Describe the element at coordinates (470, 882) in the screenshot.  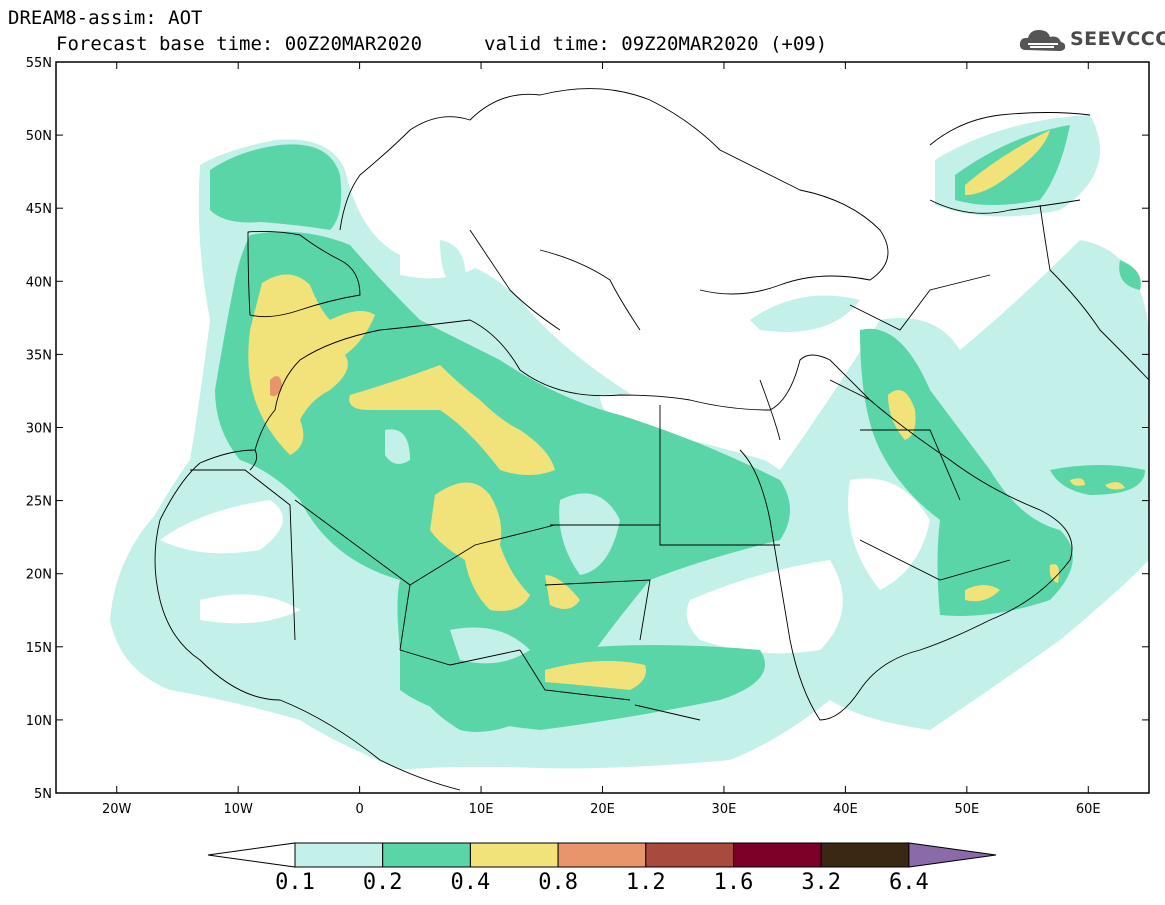
I see `colorbar-label: 0.4` at that location.